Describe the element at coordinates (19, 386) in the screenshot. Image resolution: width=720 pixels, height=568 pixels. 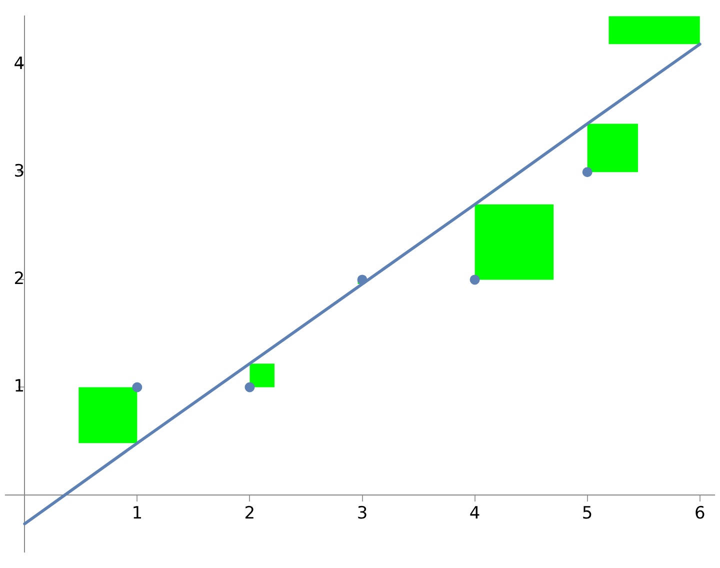
I see `y-tick-label: 1` at that location.